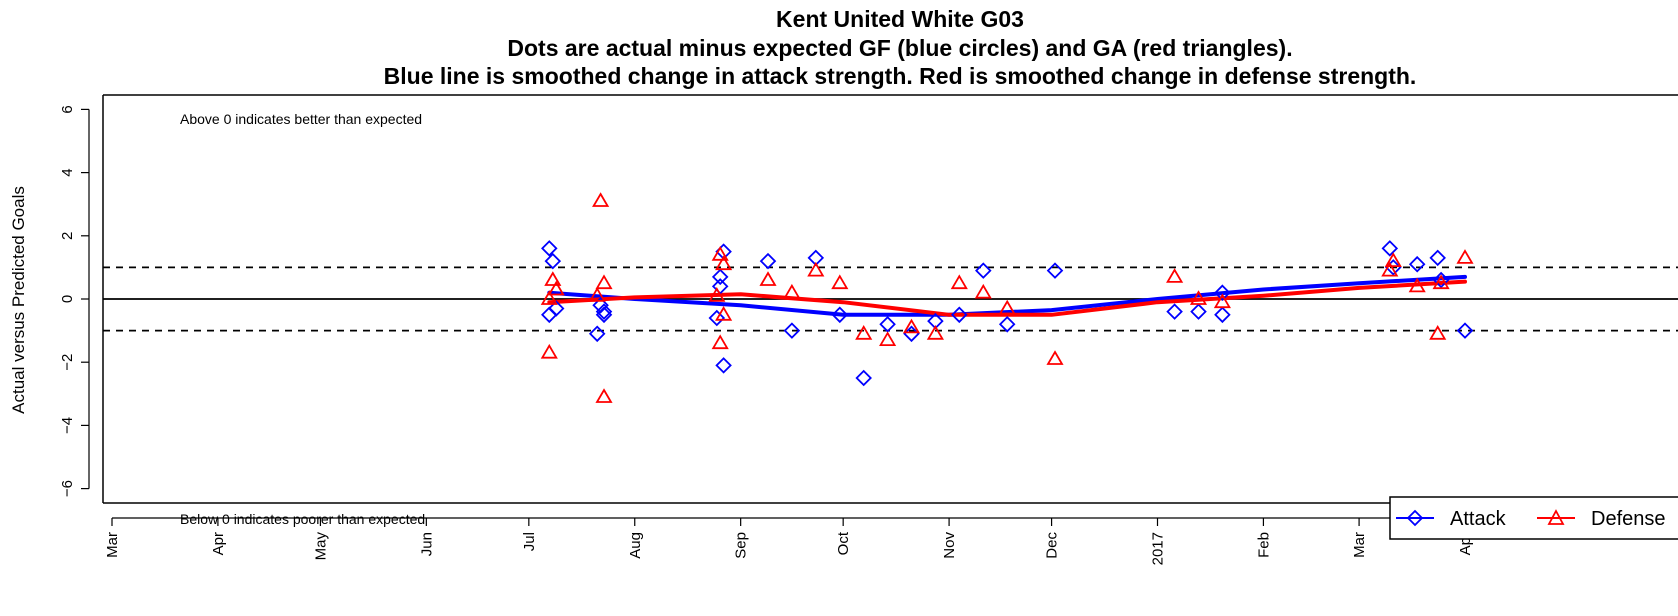 The image size is (1678, 616). I want to click on x-tick-label: Jul, so click(529, 541).